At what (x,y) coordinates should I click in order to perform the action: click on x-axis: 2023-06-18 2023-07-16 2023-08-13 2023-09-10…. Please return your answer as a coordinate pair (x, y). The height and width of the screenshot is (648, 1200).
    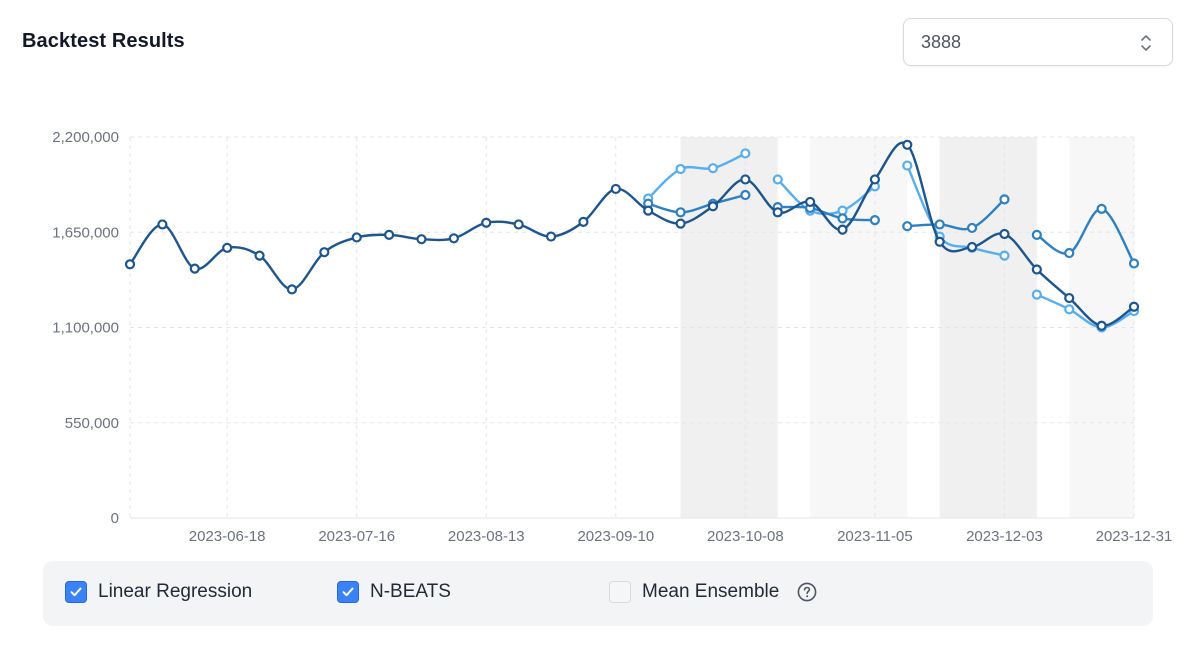
    Looking at the image, I should click on (681, 536).